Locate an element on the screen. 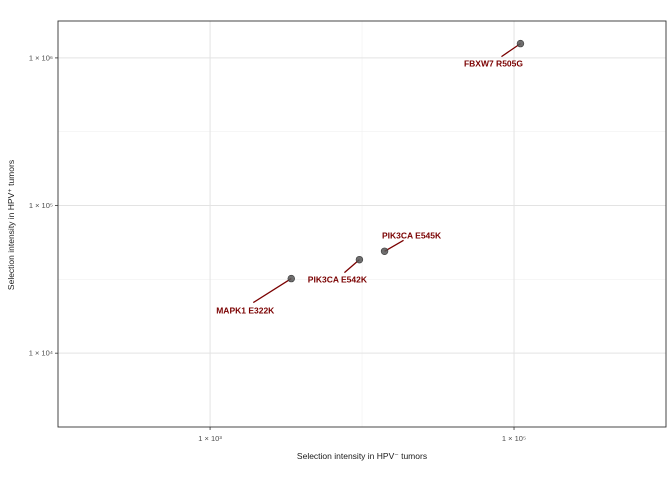 The image size is (672, 480). y-axis-ticks: 1 × 10⁴ 1 × 10⁵ 1 × 10⁶ is located at coordinates (43, 205).